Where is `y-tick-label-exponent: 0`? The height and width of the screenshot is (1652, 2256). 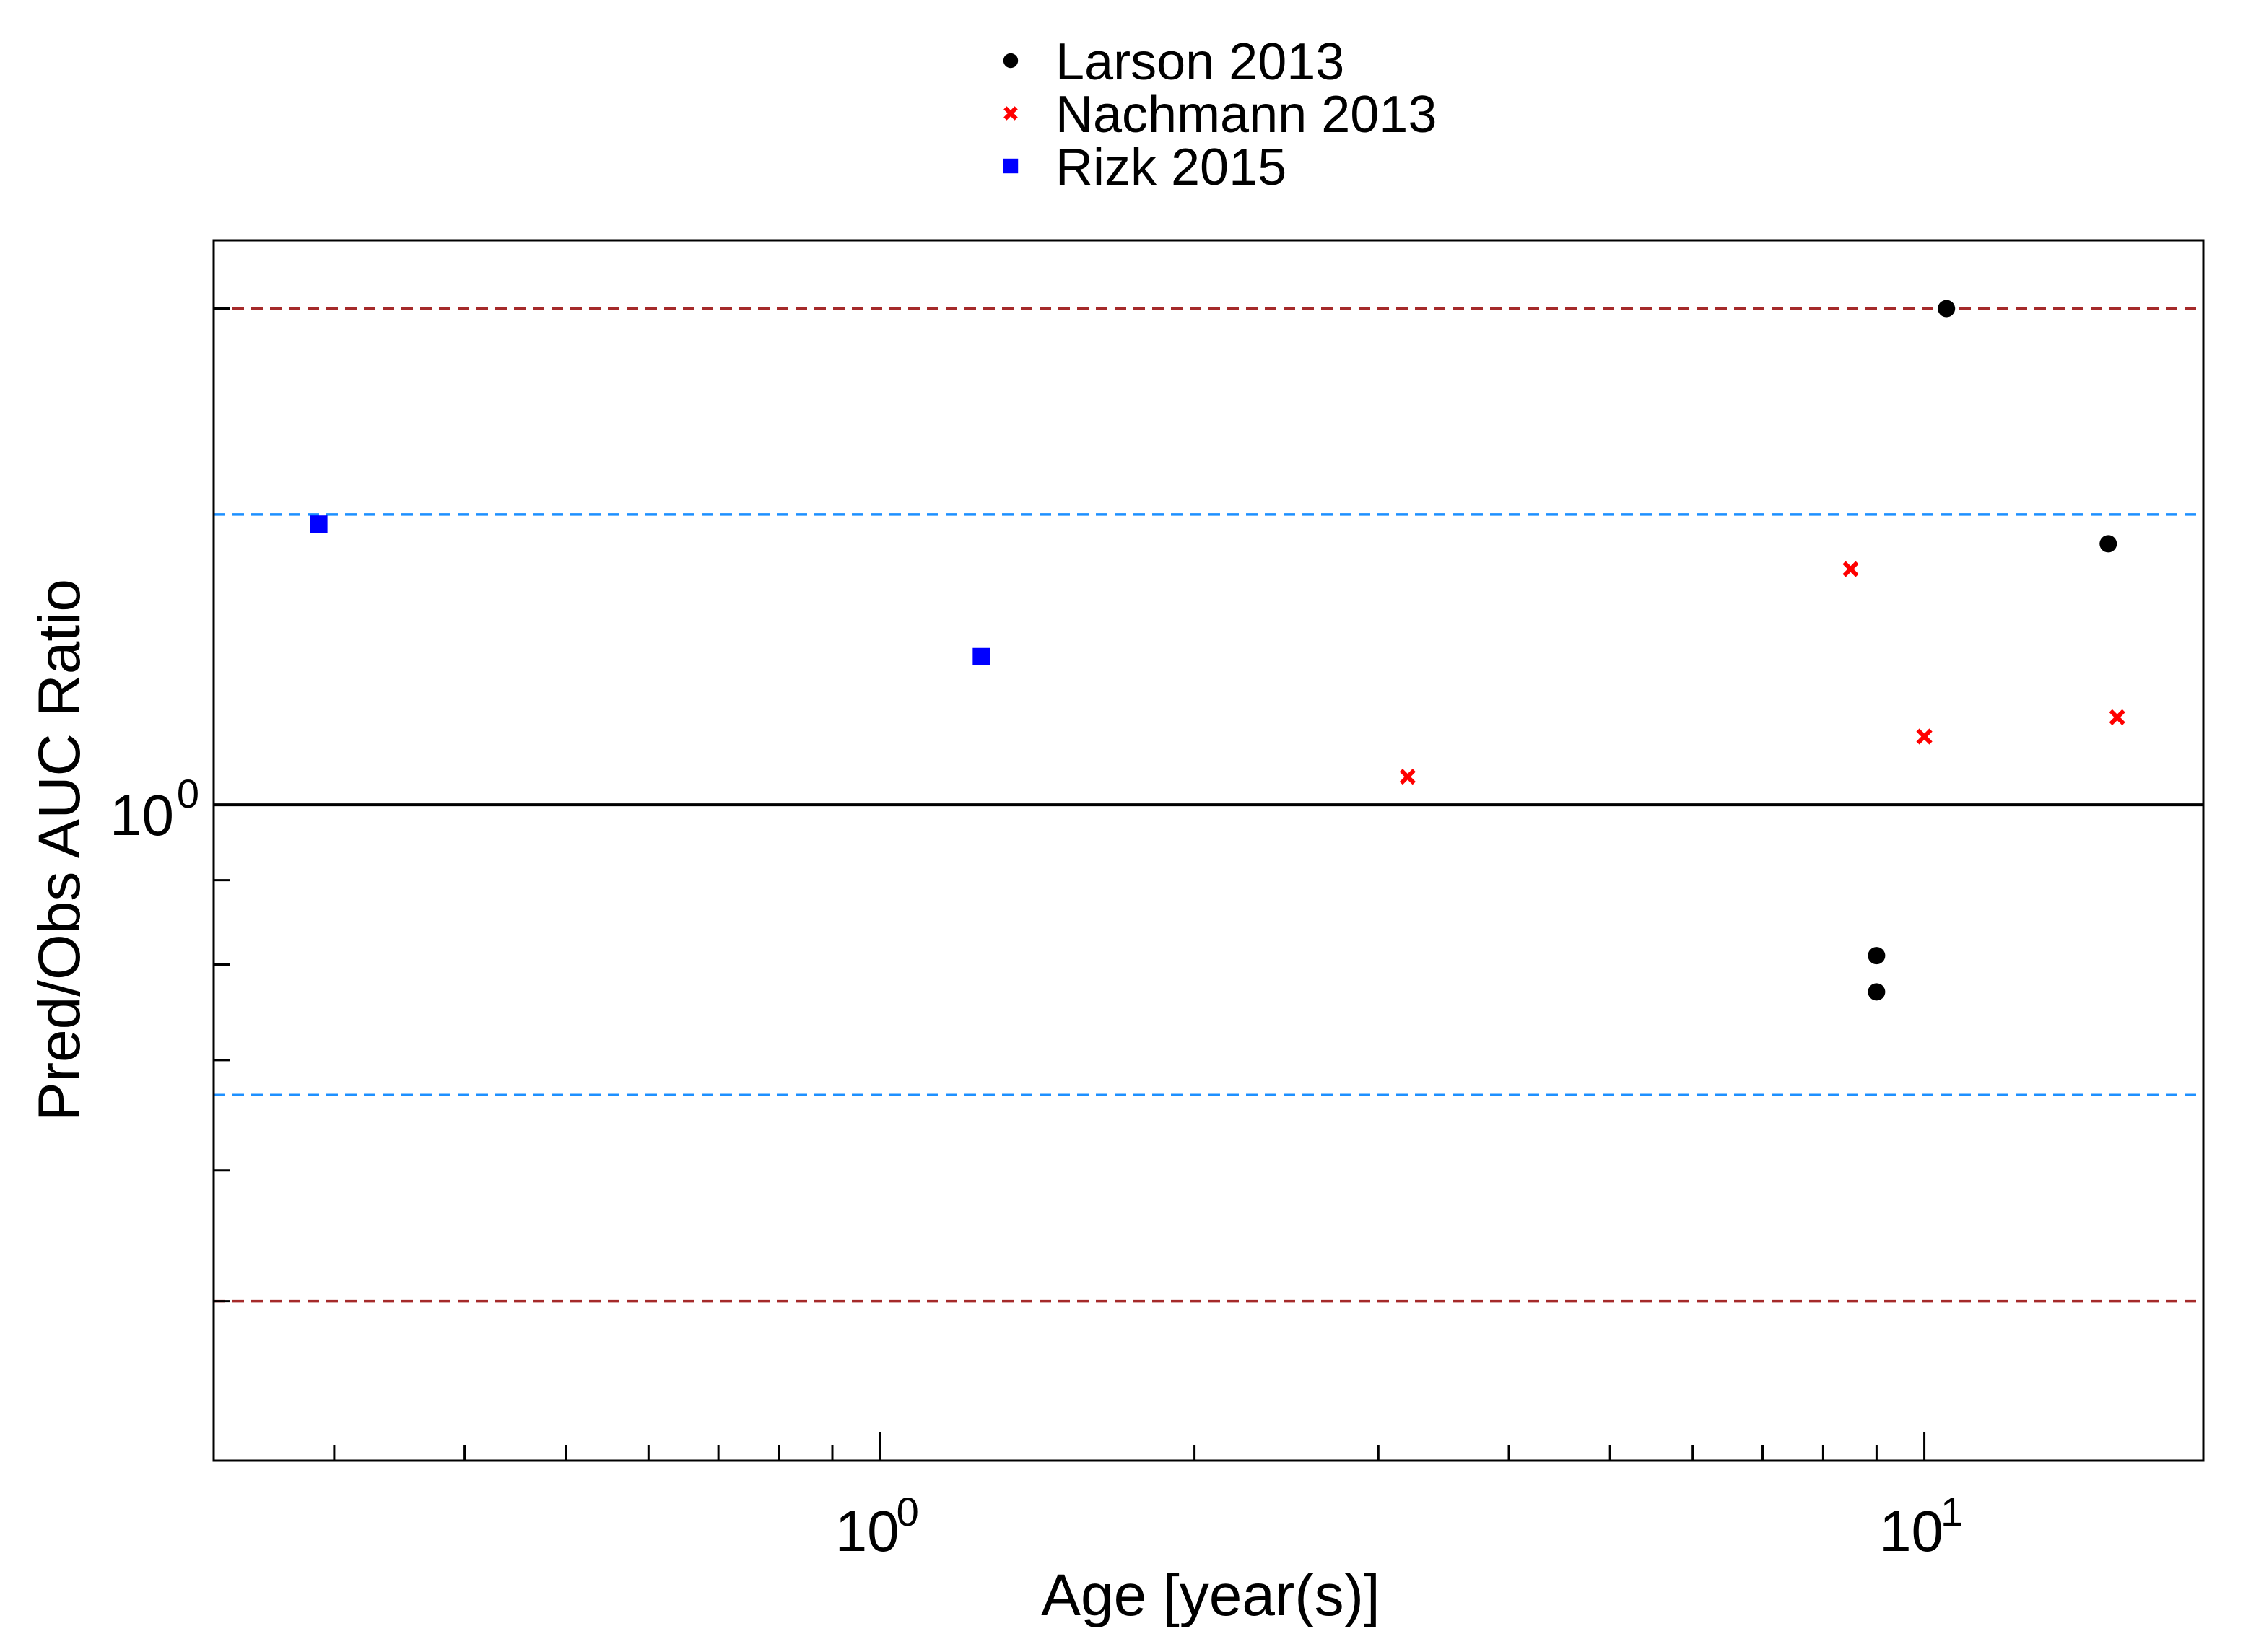
y-tick-label-exponent: 0 is located at coordinates (188, 794).